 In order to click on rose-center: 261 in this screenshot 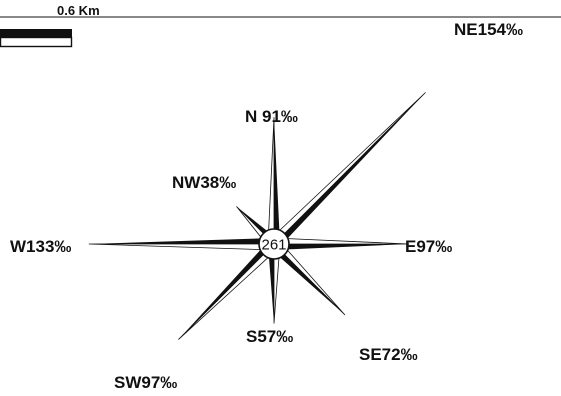, I will do `click(274, 244)`.